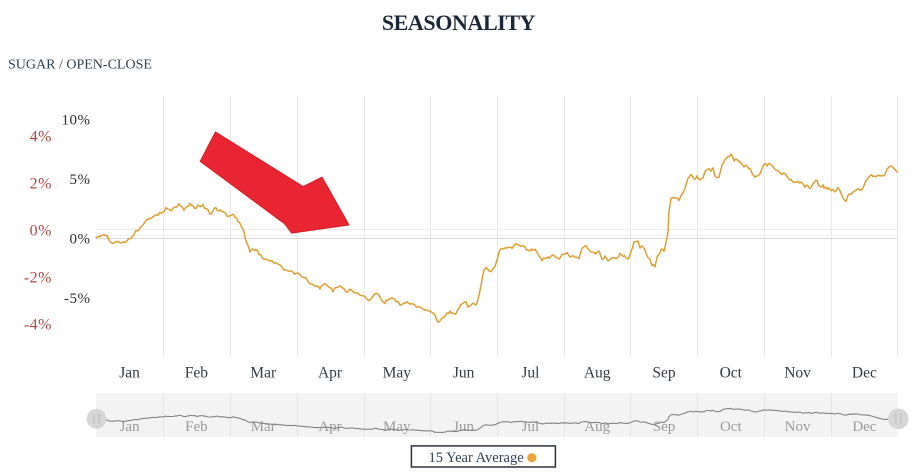 The height and width of the screenshot is (472, 917). I want to click on svg-text: SEASONALITY, so click(459, 22).